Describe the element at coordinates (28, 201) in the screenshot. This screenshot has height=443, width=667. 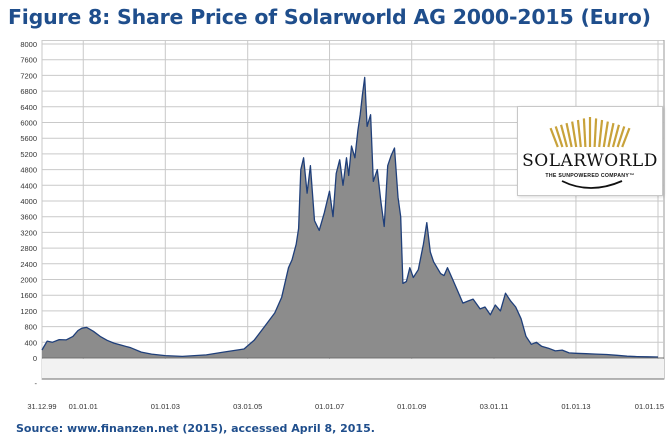
I see `y-tick-label: 4000` at that location.